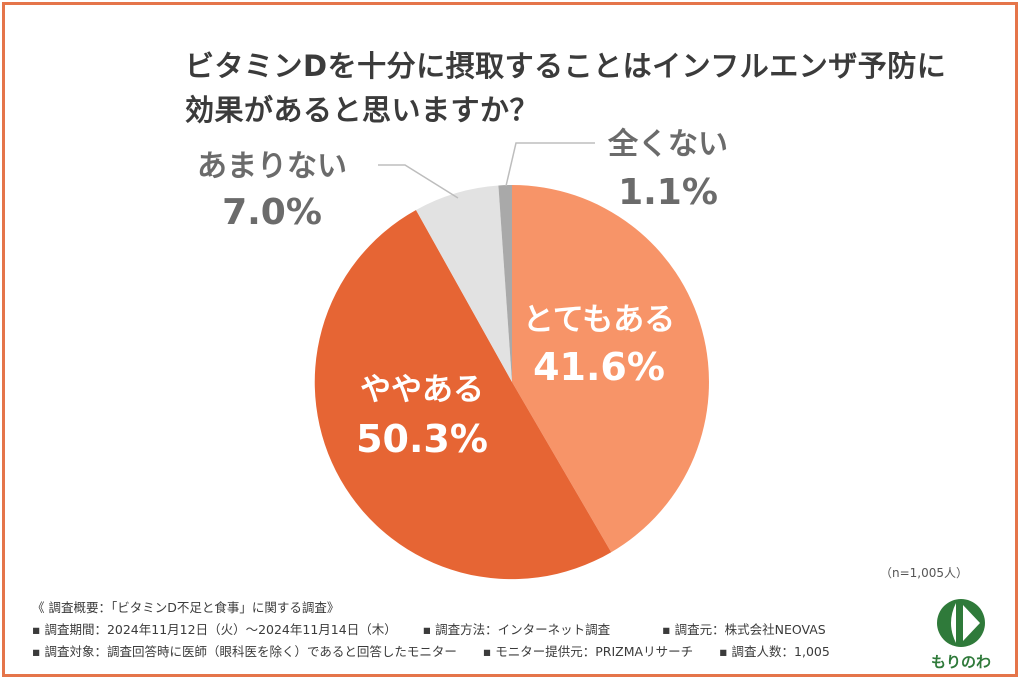  What do you see at coordinates (505, 283) in the screenshot?
I see `pie-slice-not-at-all` at bounding box center [505, 283].